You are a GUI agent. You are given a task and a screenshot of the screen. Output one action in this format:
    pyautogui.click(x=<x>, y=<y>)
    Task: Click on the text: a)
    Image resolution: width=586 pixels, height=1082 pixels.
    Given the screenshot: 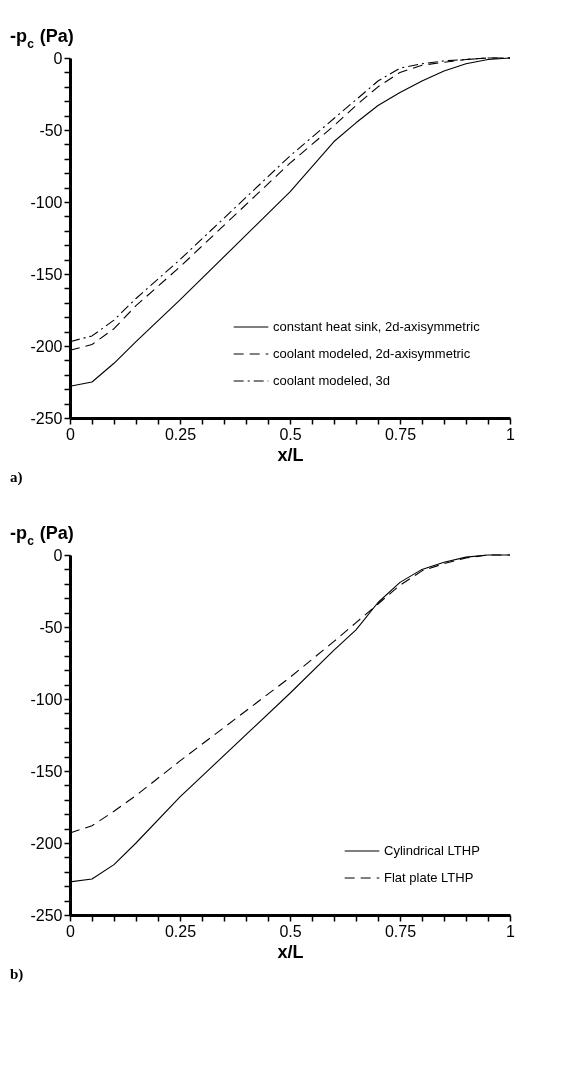 What is the action you would take?
    pyautogui.click(x=16, y=477)
    